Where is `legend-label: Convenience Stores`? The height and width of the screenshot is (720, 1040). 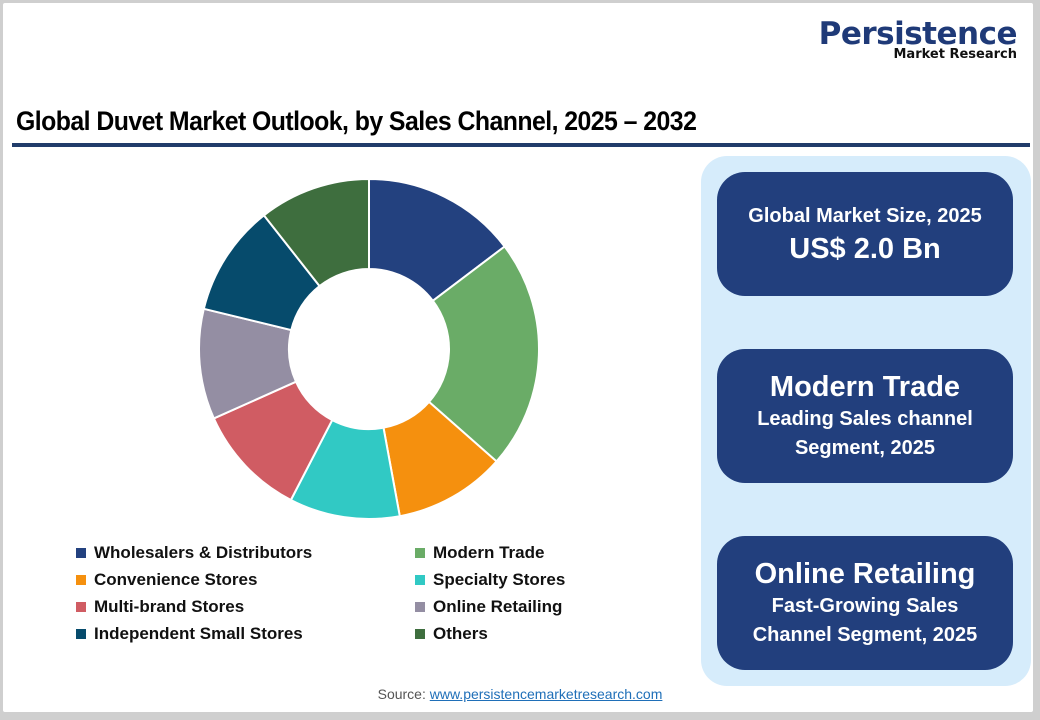
legend-label: Convenience Stores is located at coordinates (176, 579).